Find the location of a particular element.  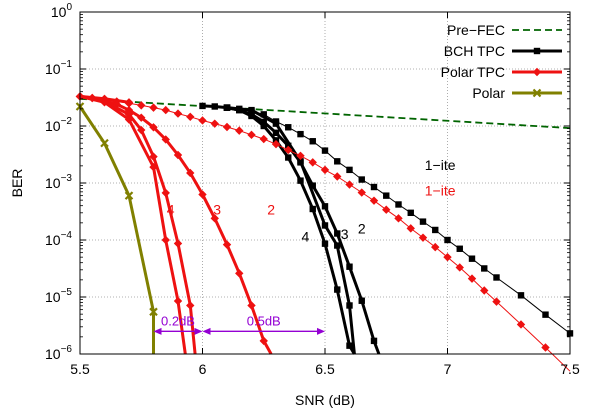

curve-annotation: 3 is located at coordinates (217, 210).